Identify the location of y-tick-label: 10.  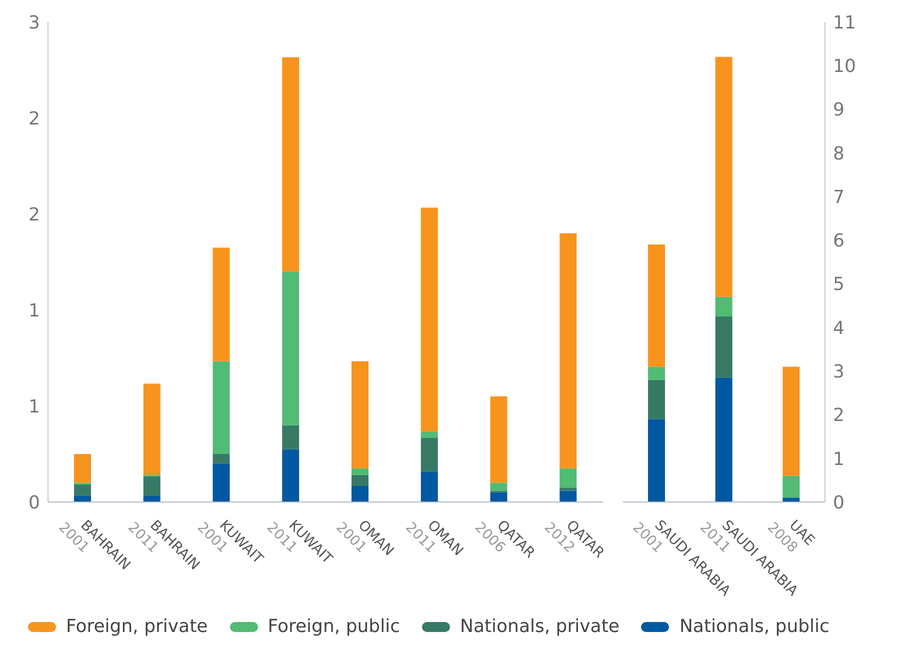
(844, 67).